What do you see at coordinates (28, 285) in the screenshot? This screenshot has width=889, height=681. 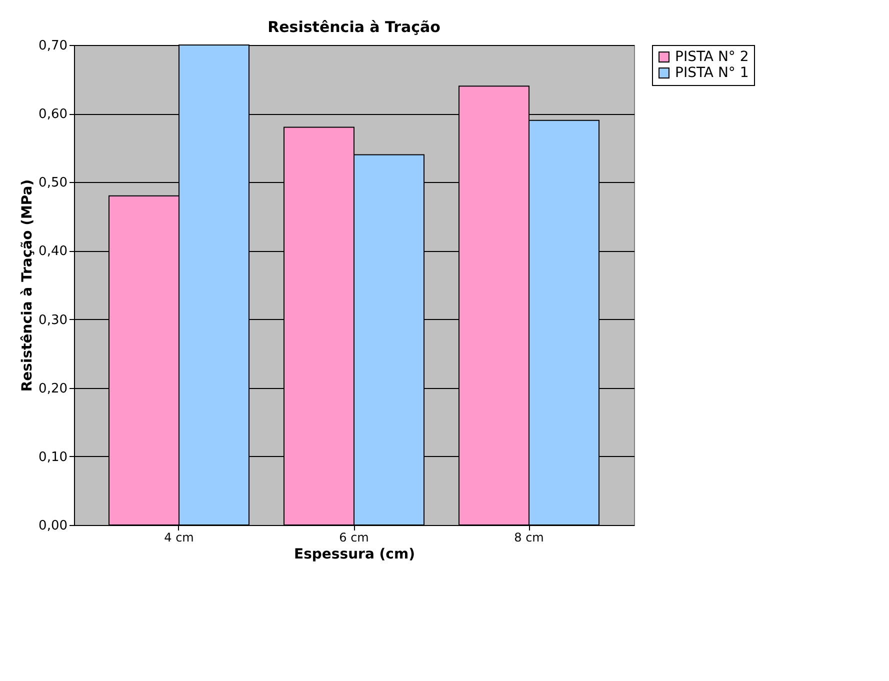 I see `y-axis-title: Resistência à Tração (MPa)` at bounding box center [28, 285].